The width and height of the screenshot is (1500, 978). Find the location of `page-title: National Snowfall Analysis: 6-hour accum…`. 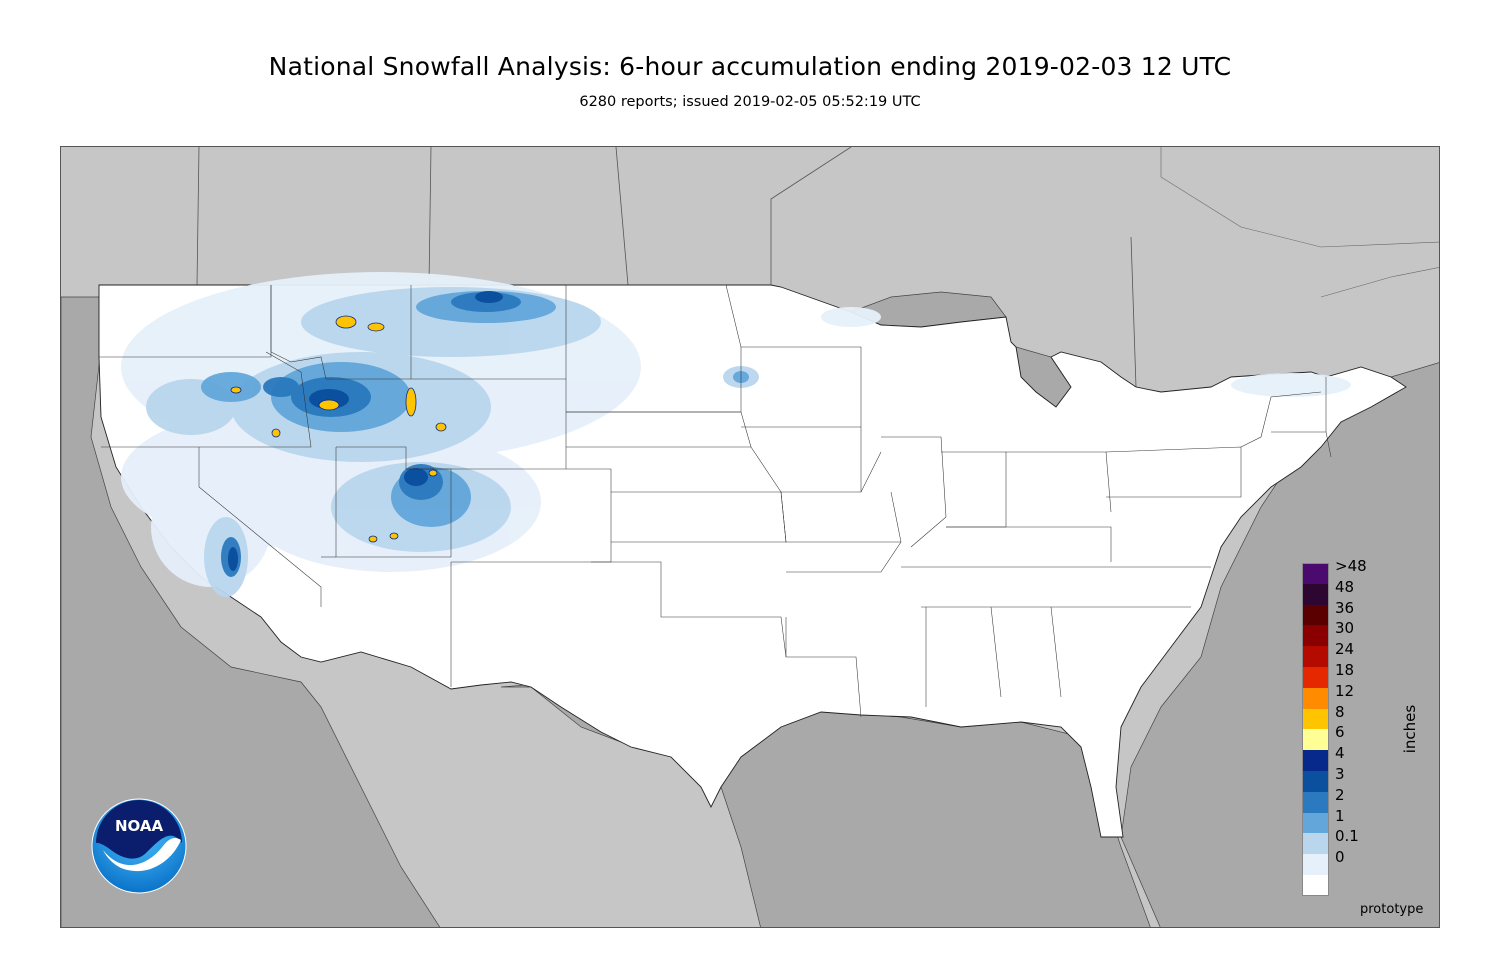

page-title: National Snowfall Analysis: 6-hour accum… is located at coordinates (750, 66).